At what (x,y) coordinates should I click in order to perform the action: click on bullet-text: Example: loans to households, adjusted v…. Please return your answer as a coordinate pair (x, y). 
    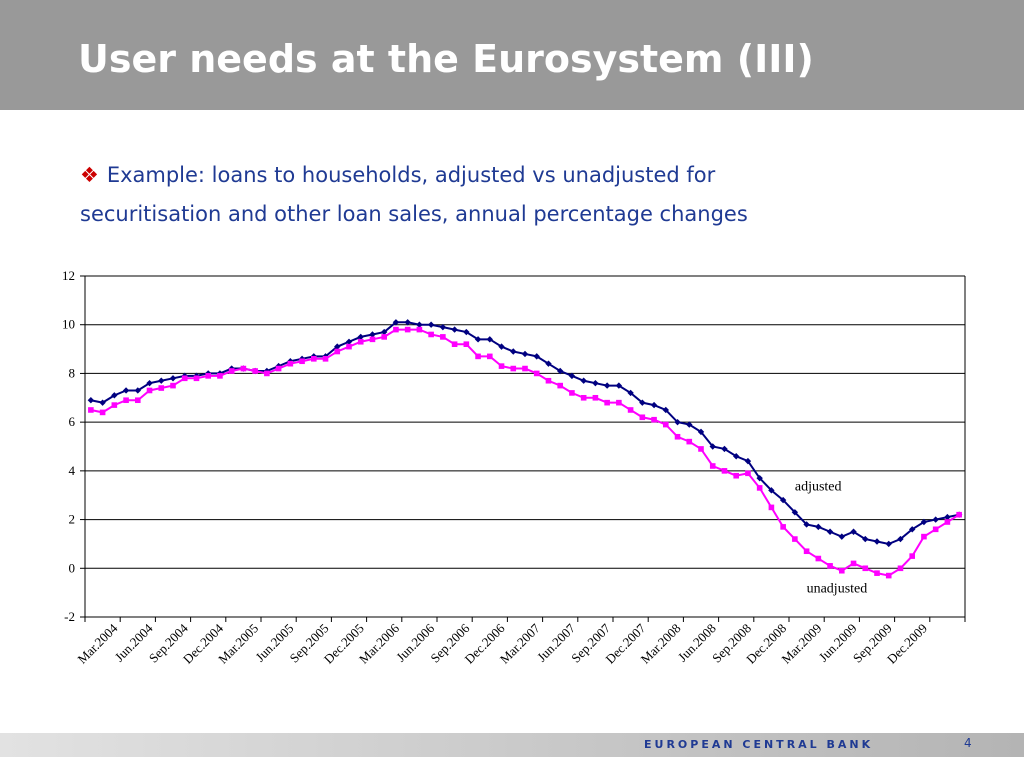
    Looking at the image, I should click on (414, 194).